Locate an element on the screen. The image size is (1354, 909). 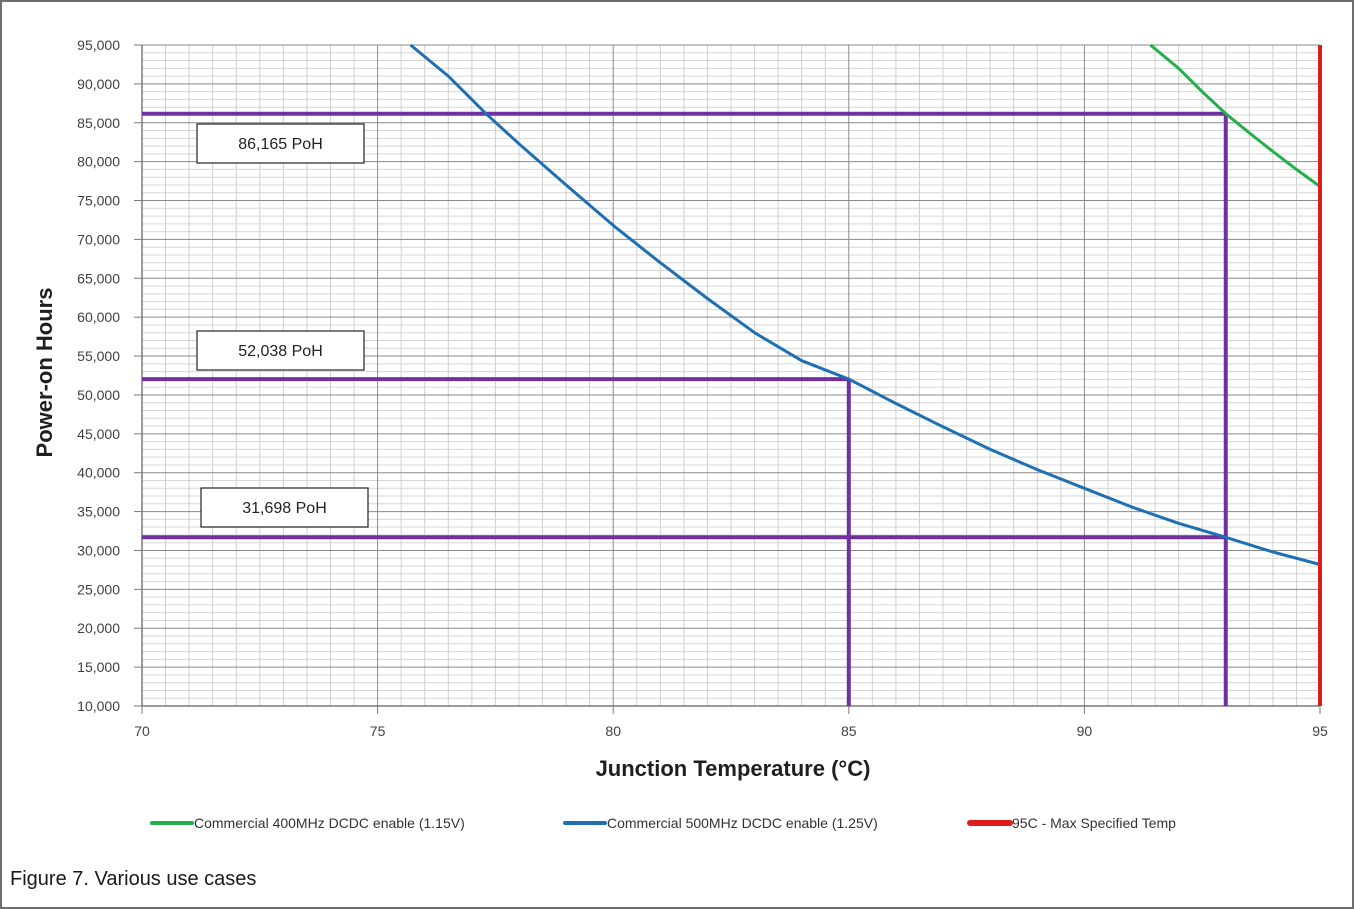
y-tick-label: 75,000 is located at coordinates (98, 201).